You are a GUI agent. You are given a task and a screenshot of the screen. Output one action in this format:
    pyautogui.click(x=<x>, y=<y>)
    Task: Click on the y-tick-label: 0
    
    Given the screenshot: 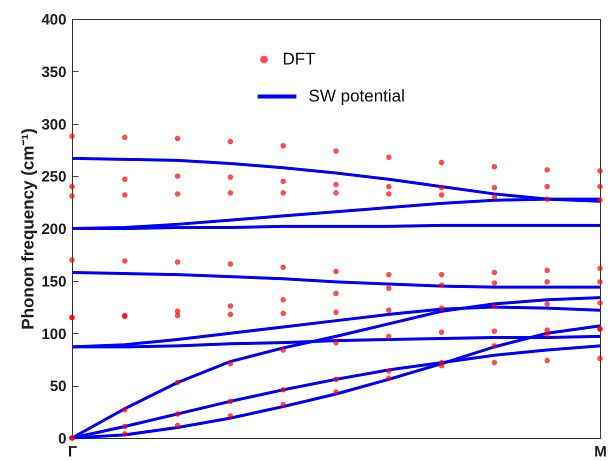 What is the action you would take?
    pyautogui.click(x=62, y=439)
    